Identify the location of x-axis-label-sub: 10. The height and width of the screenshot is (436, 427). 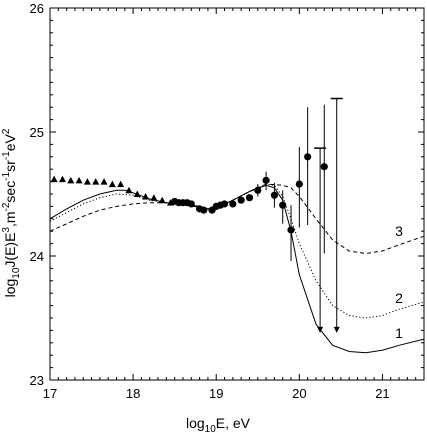
(211, 429).